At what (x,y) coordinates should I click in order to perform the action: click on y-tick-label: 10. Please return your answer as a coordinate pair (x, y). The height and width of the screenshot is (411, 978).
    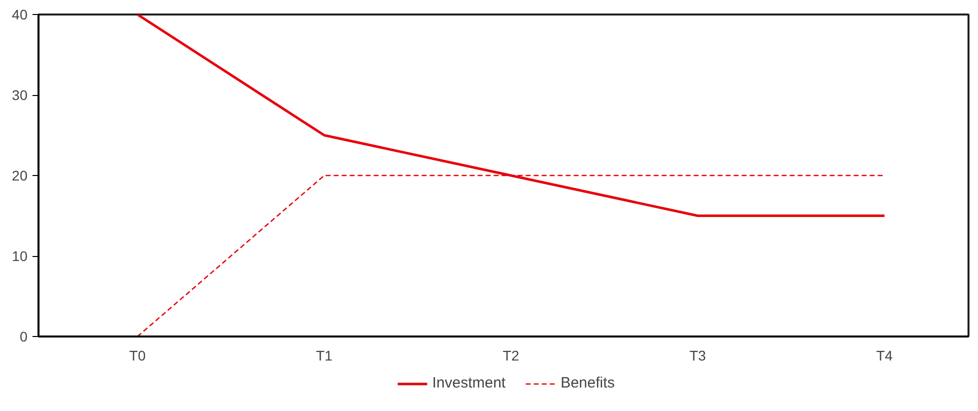
    Looking at the image, I should click on (20, 256).